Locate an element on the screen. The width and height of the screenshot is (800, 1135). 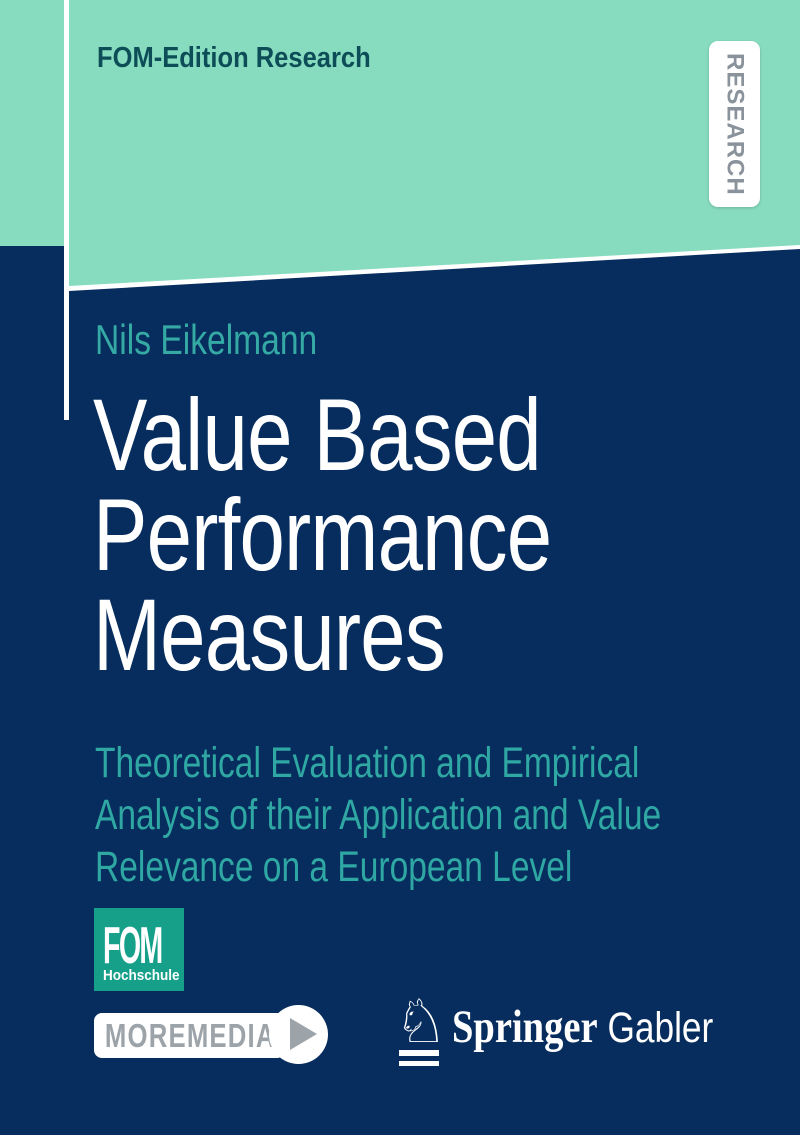
title-line: Value Based is located at coordinates (317, 435).